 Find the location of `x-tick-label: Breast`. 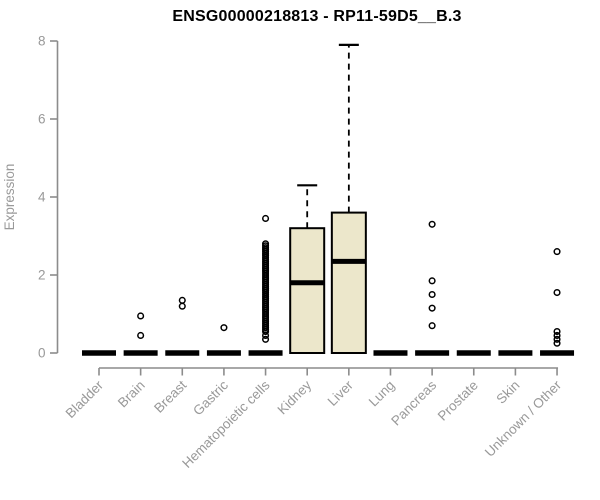

x-tick-label: Breast is located at coordinates (170, 396).